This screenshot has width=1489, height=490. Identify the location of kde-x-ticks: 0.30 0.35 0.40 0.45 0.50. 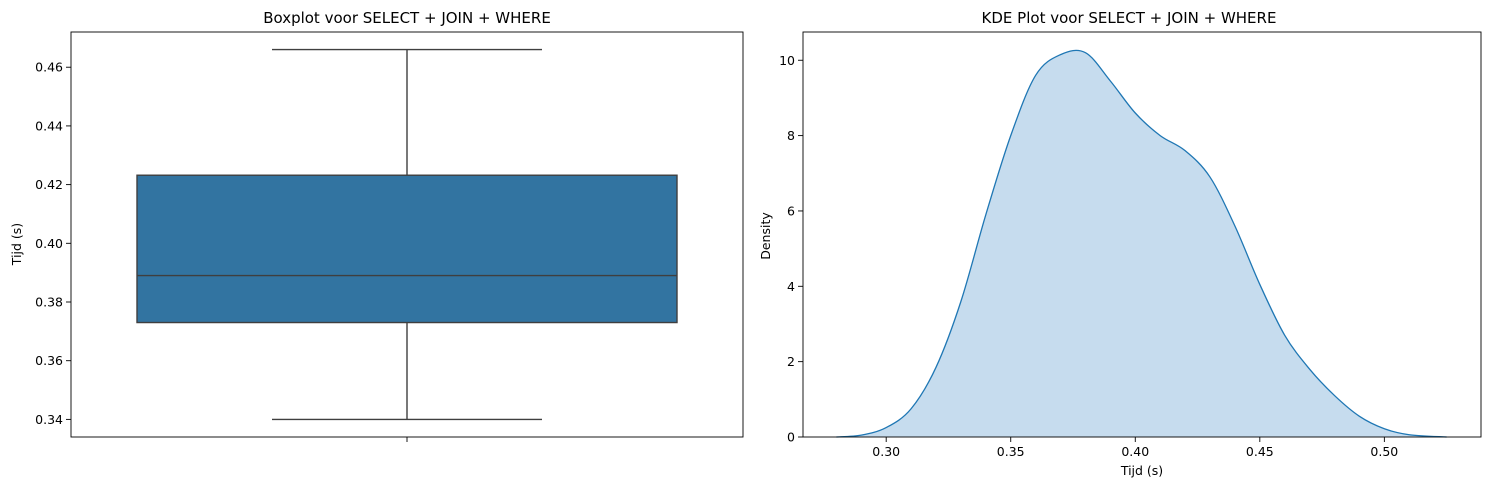
(1135, 448).